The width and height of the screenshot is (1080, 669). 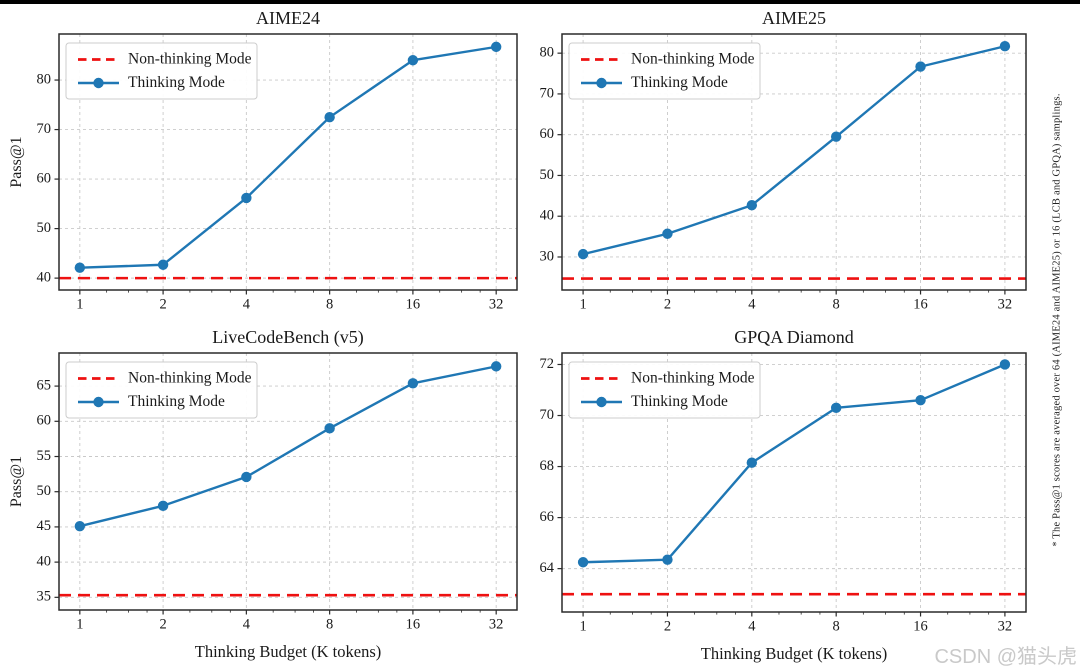 I want to click on y-tick-label: 30, so click(x=547, y=256).